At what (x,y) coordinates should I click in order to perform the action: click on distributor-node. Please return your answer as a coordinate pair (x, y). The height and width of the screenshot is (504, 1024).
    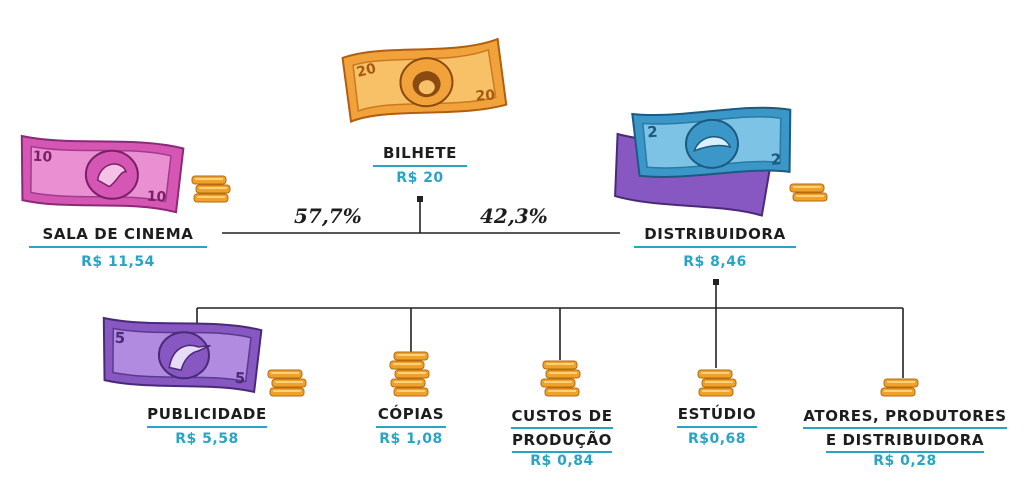
    Looking at the image, I should click on (716, 282).